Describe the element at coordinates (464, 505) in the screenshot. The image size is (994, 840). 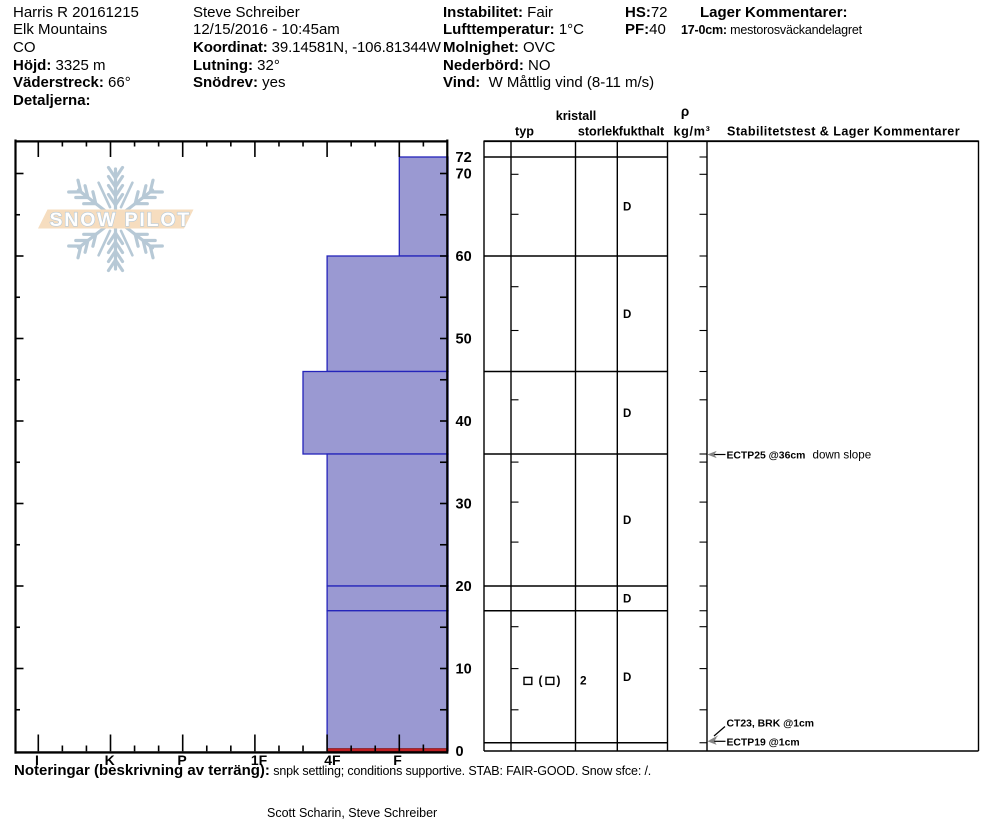
I see `svg-text: 30` at that location.